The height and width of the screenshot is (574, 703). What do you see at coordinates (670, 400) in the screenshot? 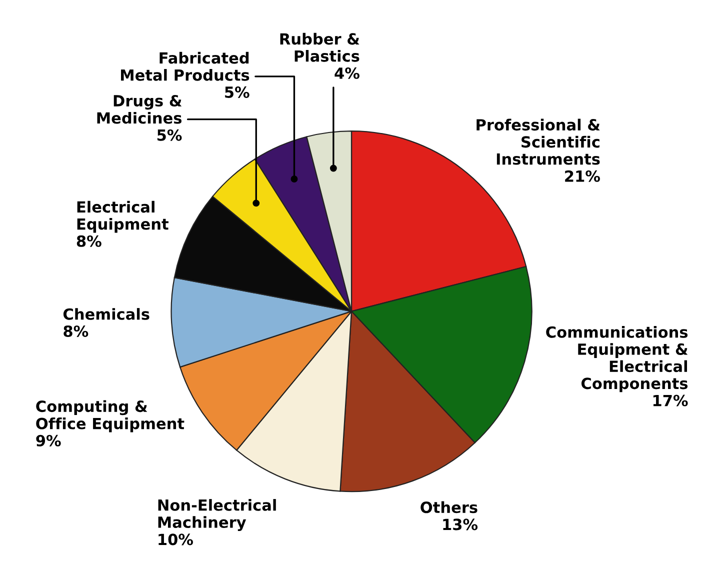
I see `data-label: 17%` at bounding box center [670, 400].